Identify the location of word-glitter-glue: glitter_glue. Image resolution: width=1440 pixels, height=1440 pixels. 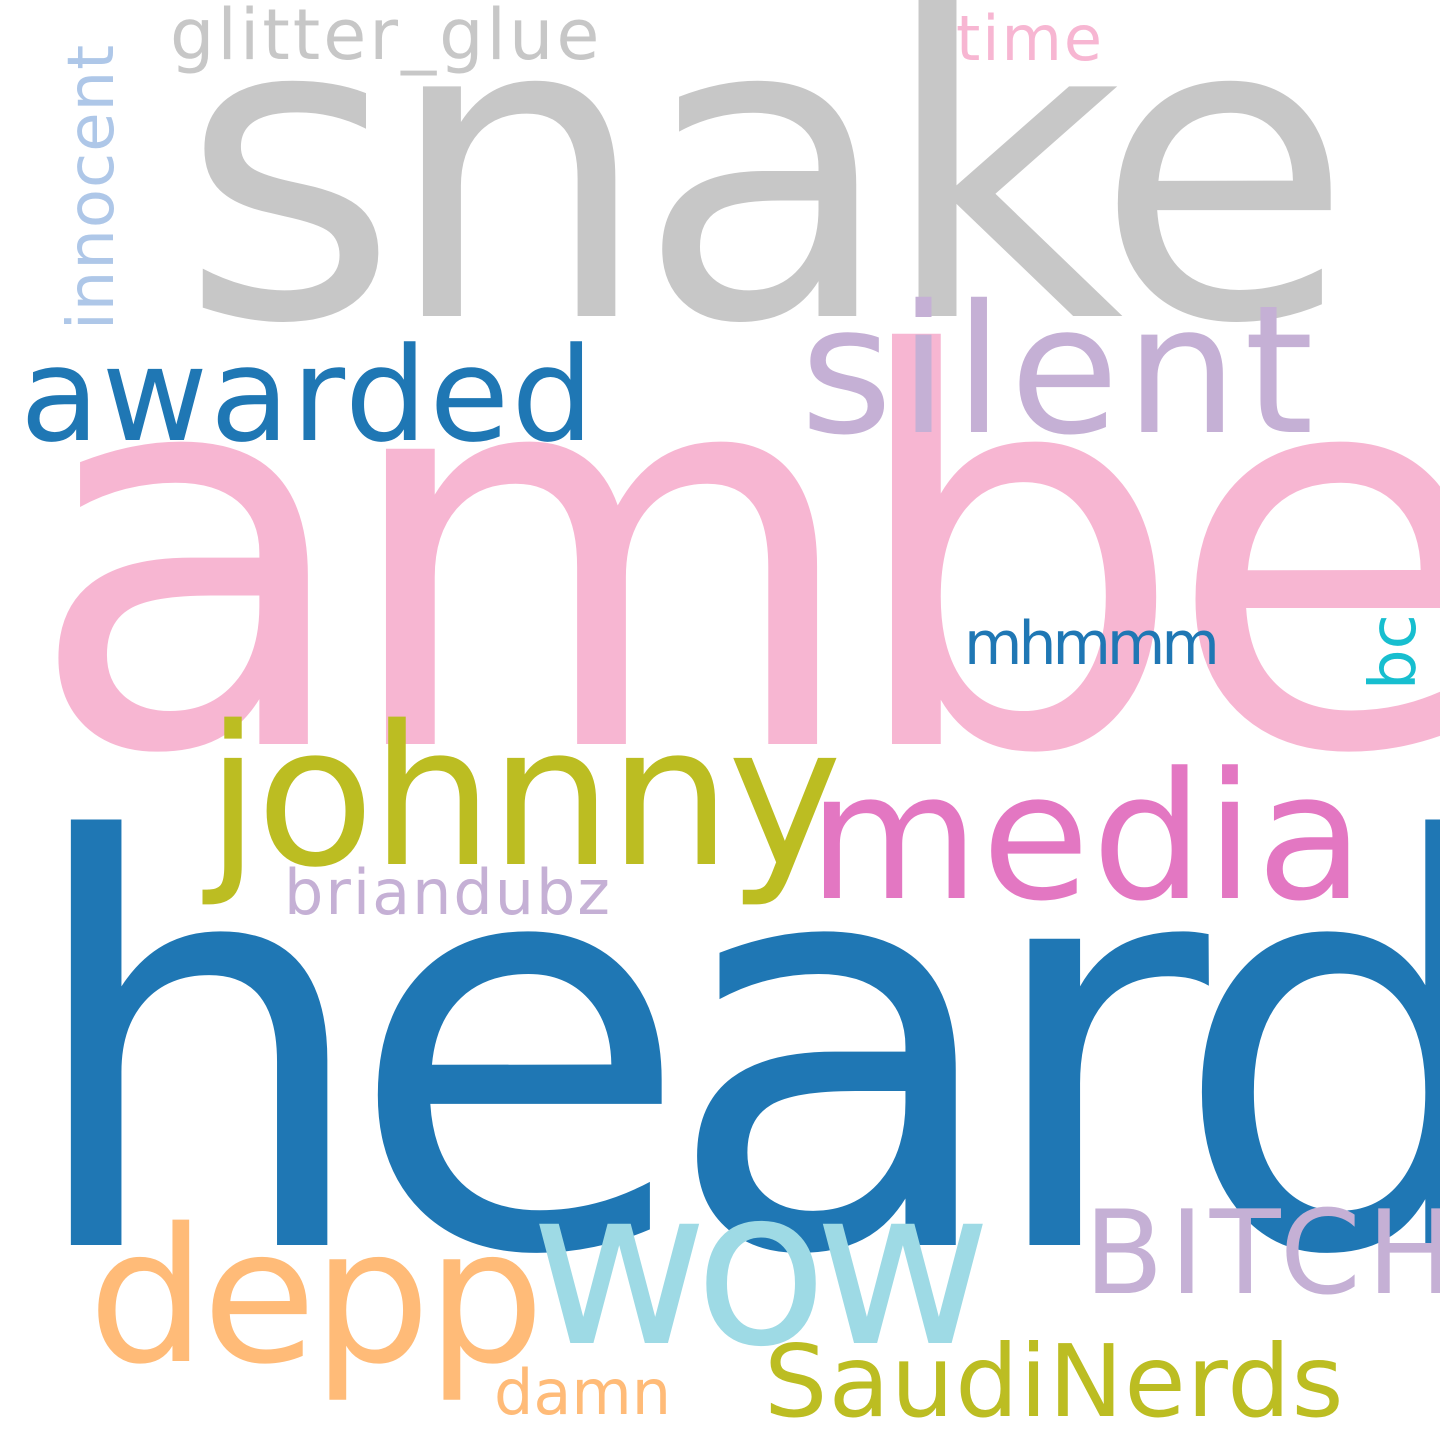
(386, 38).